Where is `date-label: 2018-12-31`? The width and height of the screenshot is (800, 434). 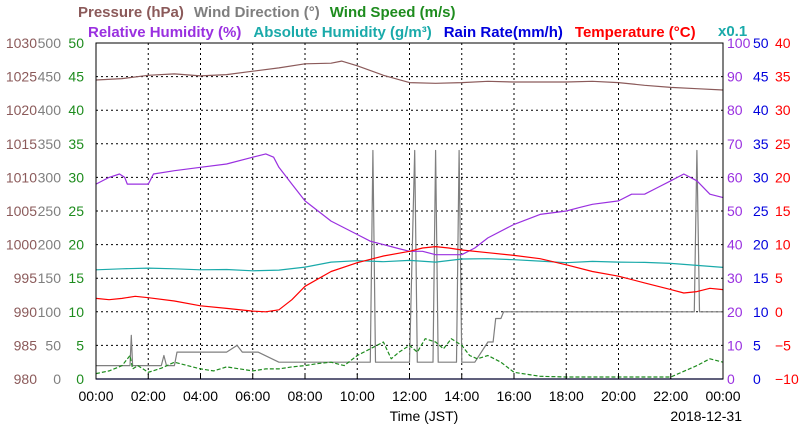 date-label: 2018-12-31 is located at coordinates (706, 416).